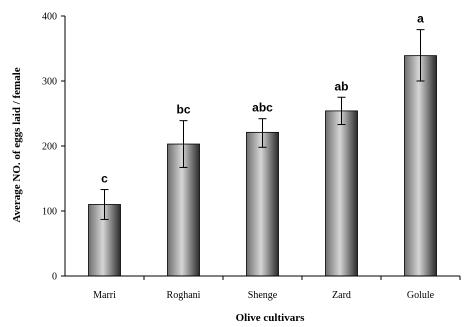 The width and height of the screenshot is (465, 327). Describe the element at coordinates (277, 288) in the screenshot. I see `x-category-labels-group: Marri Roghani Shenge Zard Golule` at that location.